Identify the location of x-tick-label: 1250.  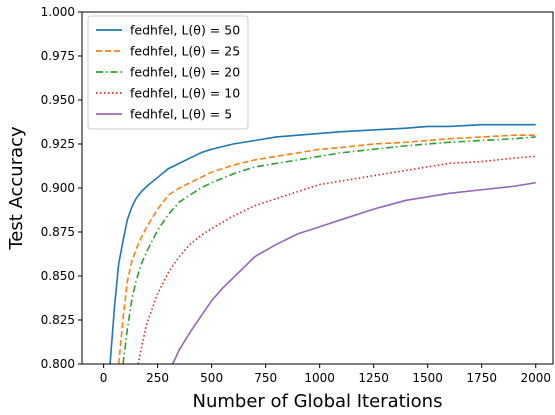
(373, 378).